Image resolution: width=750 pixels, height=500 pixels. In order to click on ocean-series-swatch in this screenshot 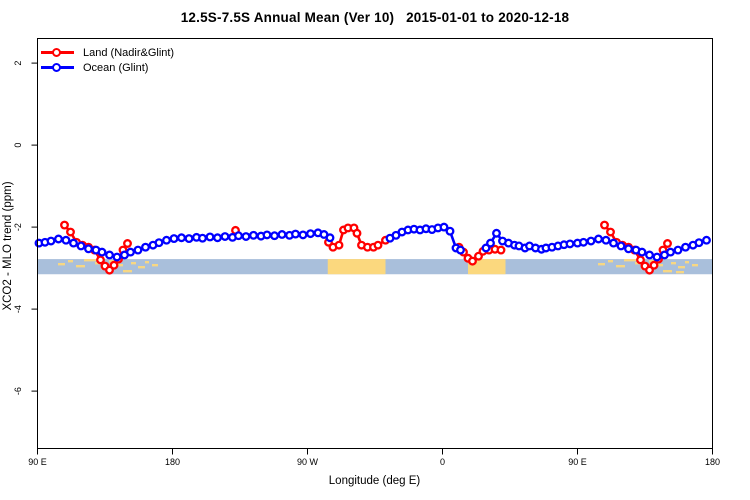, I will do `click(57, 67)`.